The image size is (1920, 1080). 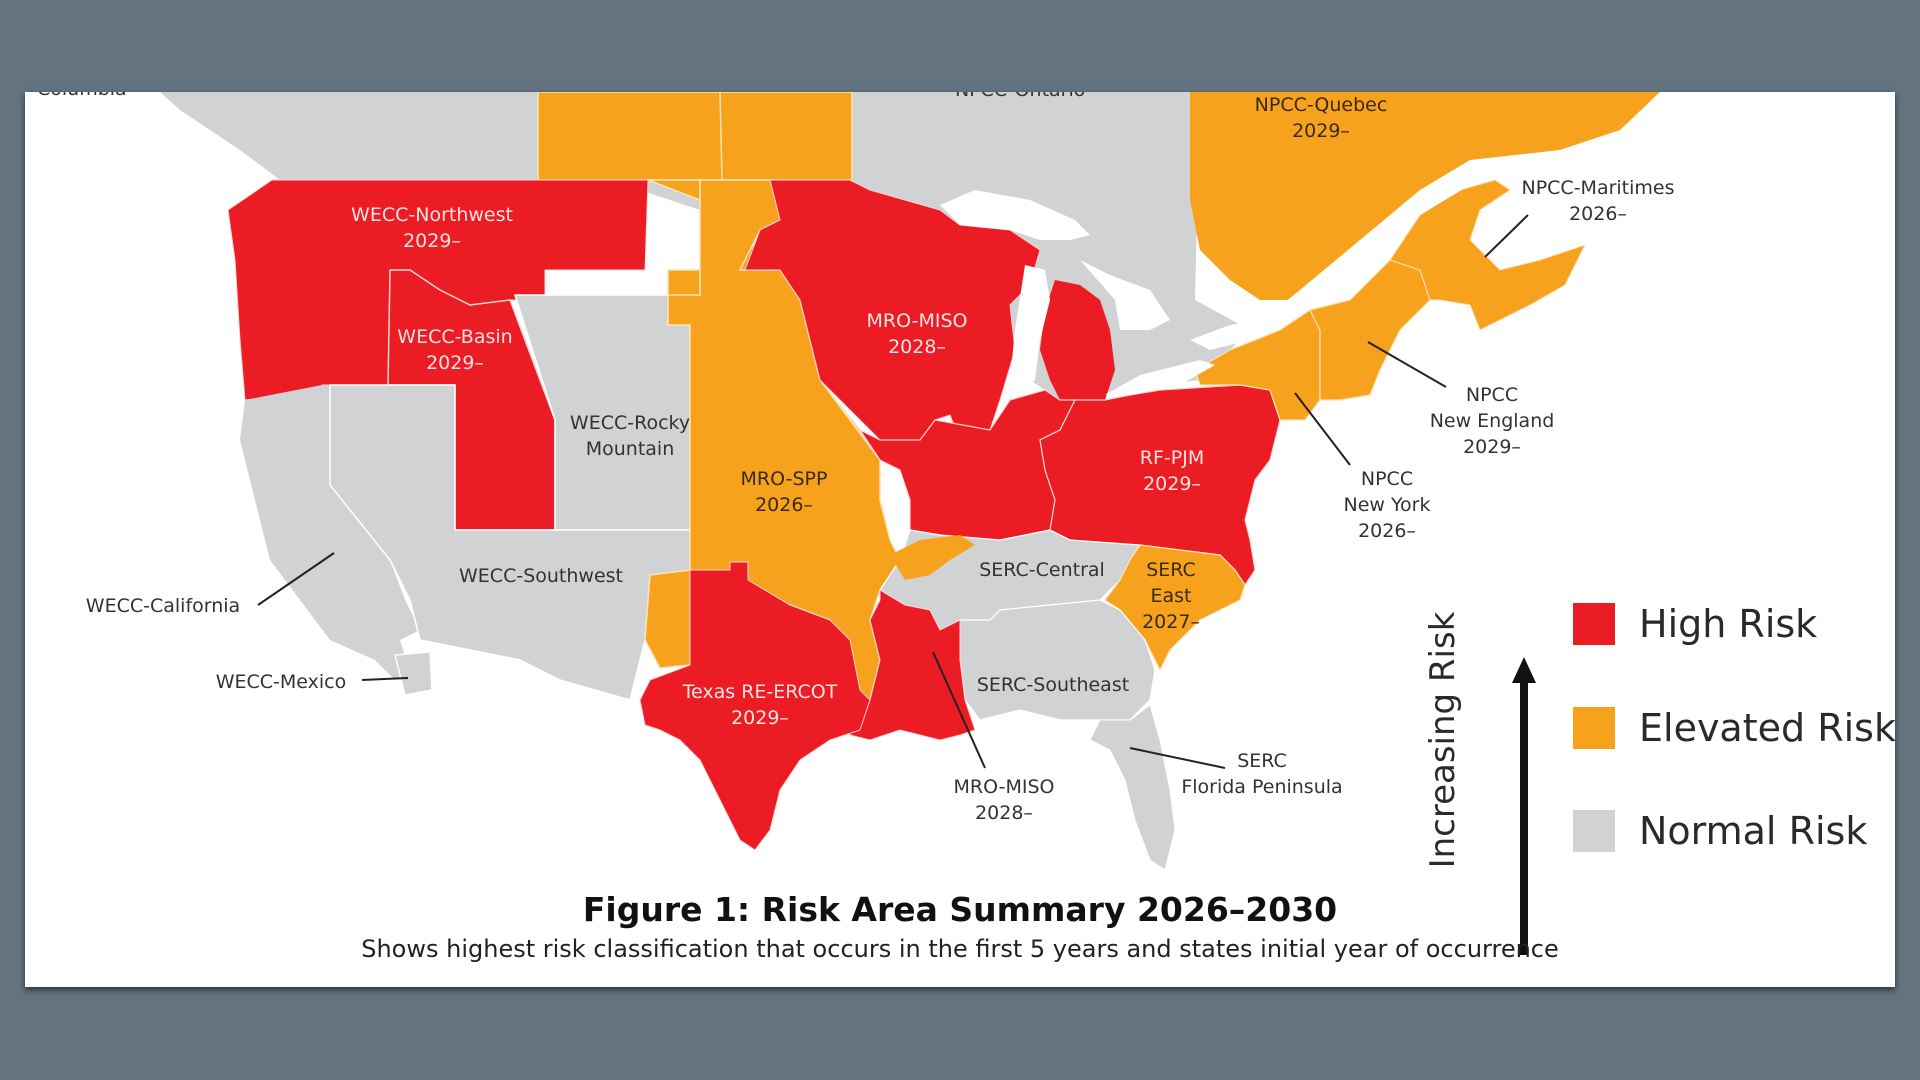 I want to click on region-mro-canada-elevated, so click(x=695, y=136).